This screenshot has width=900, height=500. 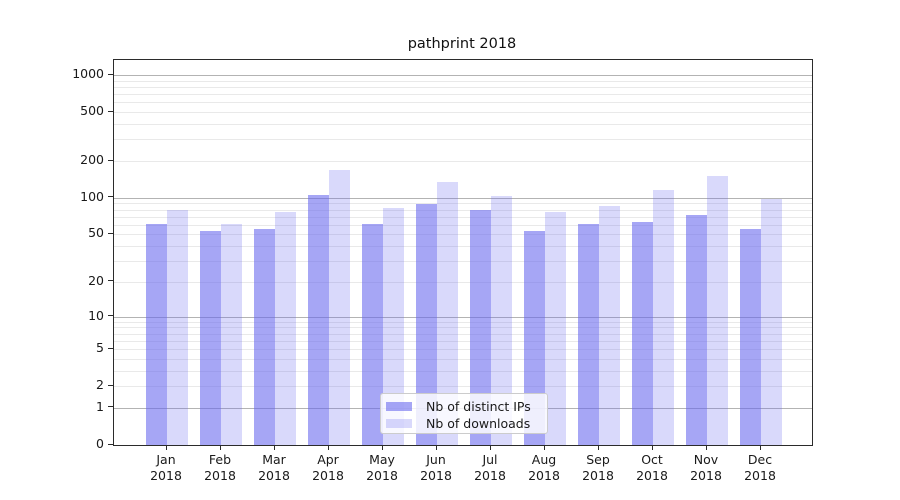 I want to click on bar-downloads-dec, so click(x=771, y=321).